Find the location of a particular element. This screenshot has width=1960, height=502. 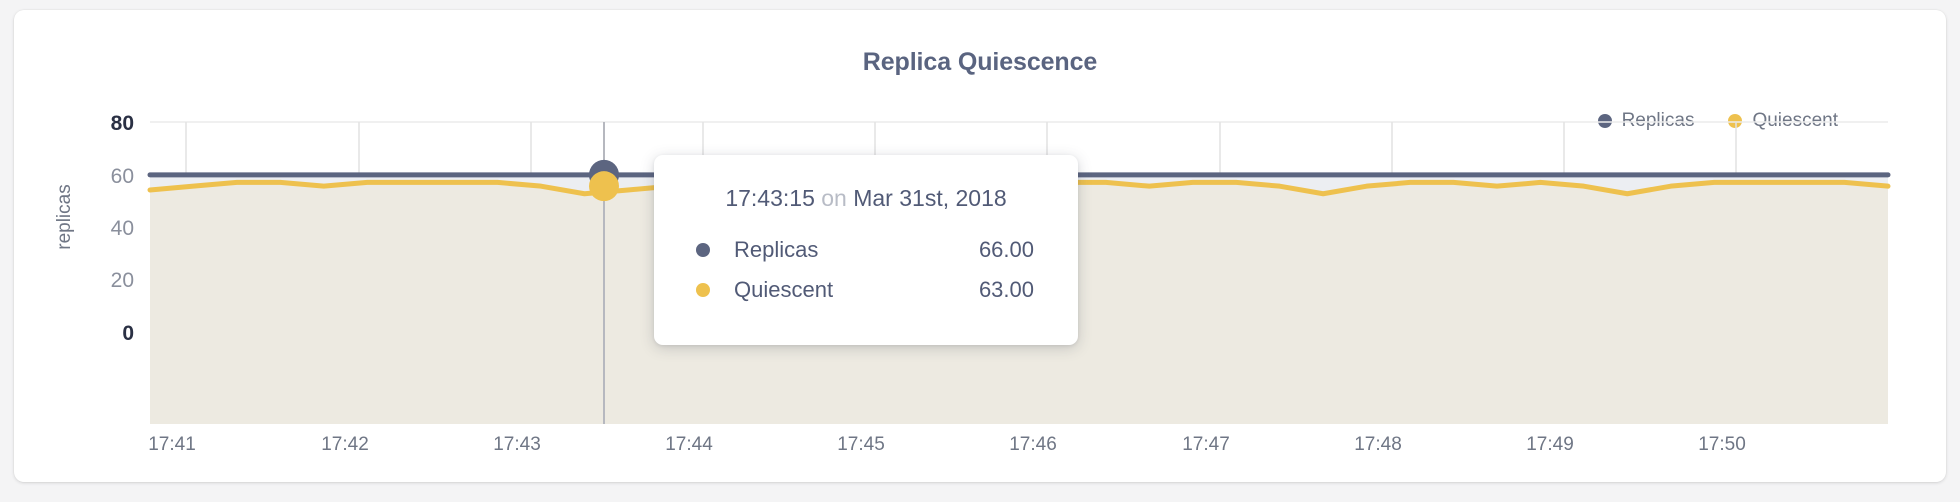

hover-point-quiescent is located at coordinates (604, 186).